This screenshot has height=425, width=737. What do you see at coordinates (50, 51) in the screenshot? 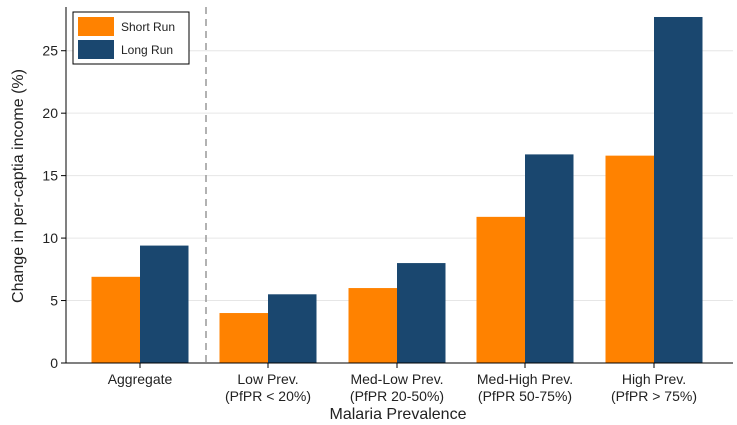
I see `y-tick-label-25: 25` at bounding box center [50, 51].